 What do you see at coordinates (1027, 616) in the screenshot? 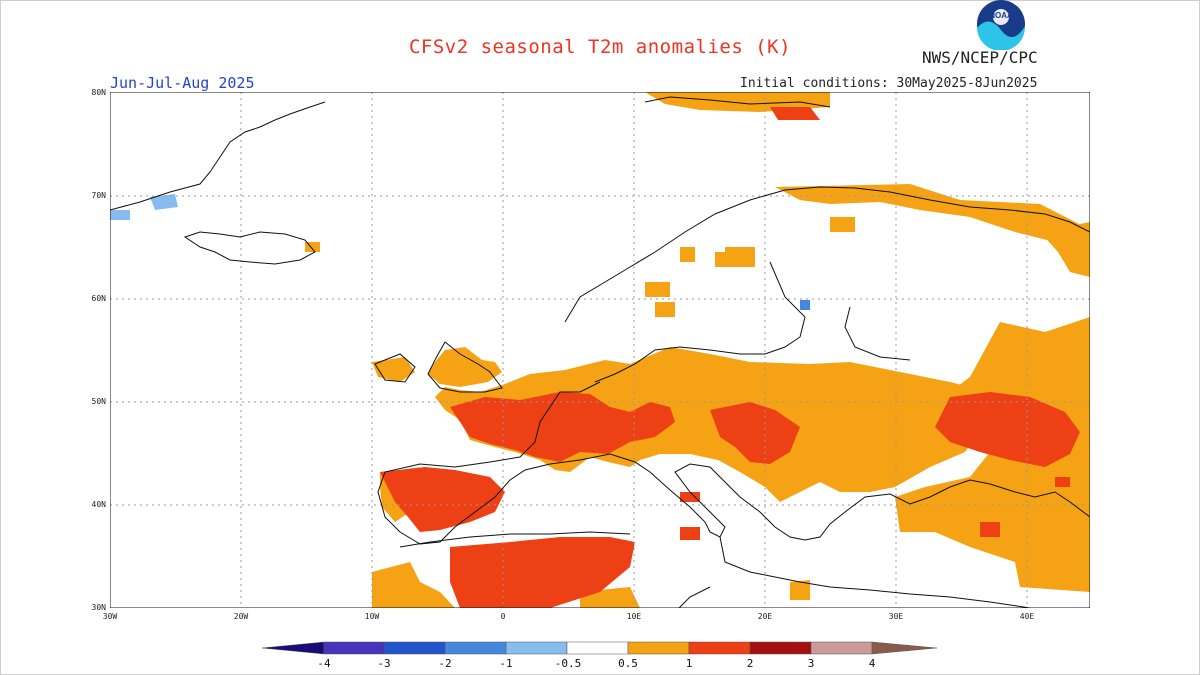
I see `lon-label-40e: 40E` at bounding box center [1027, 616].